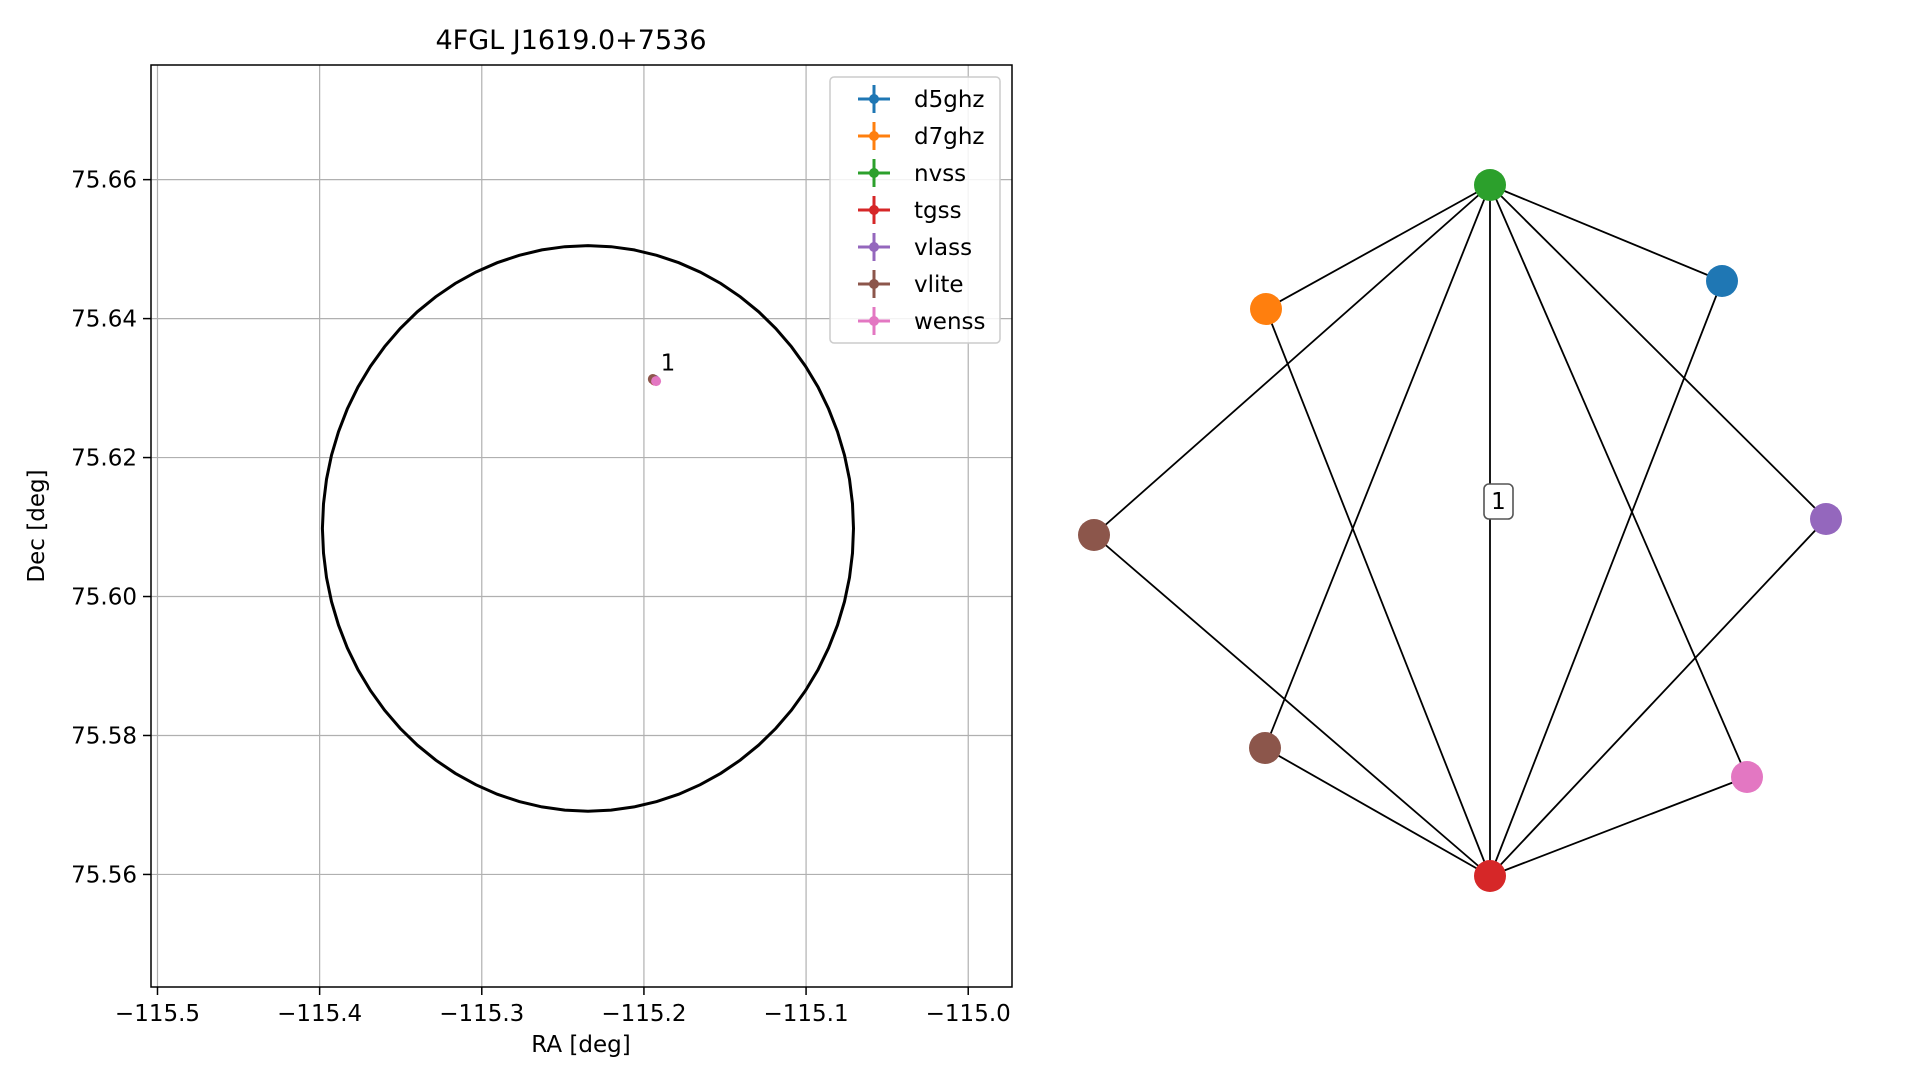  I want to click on x-tick-label: −115.2, so click(643, 1014).